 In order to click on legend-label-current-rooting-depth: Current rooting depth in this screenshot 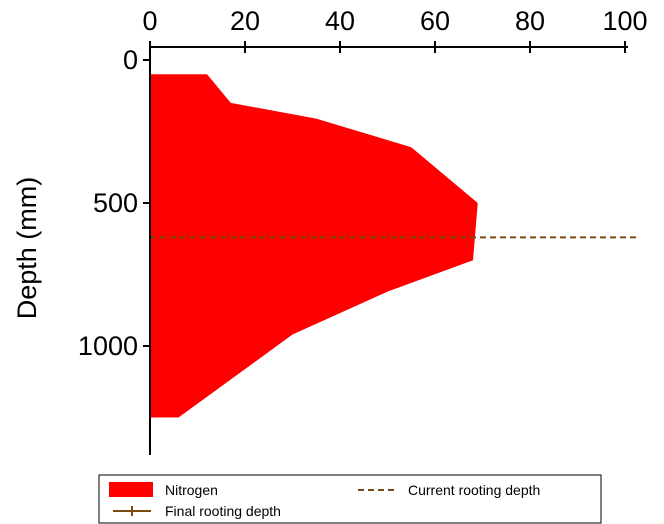, I will do `click(474, 490)`.